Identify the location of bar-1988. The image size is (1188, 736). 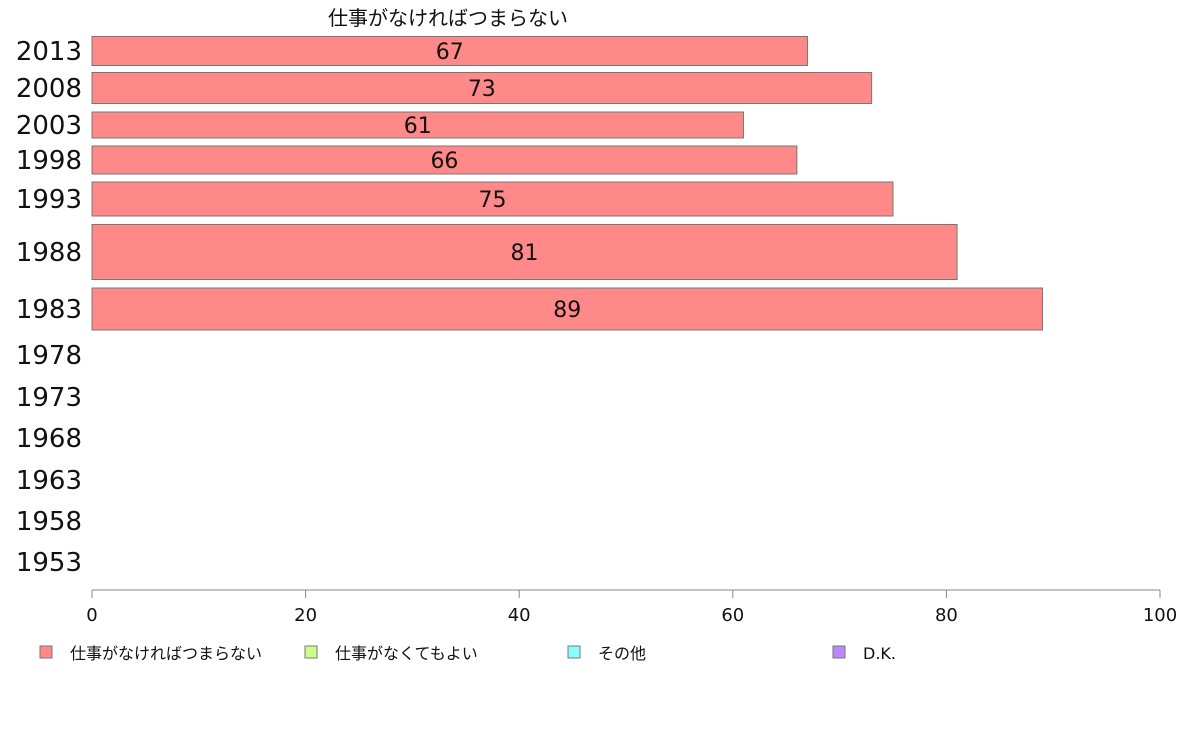
(524, 252).